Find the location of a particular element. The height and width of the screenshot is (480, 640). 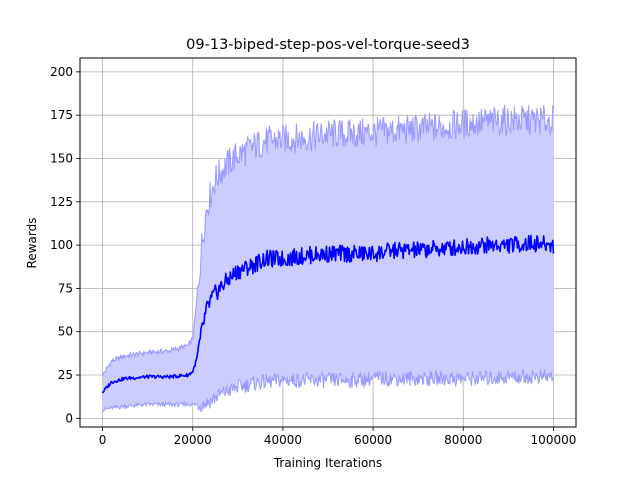

x-tick-label: 40000 is located at coordinates (283, 440).